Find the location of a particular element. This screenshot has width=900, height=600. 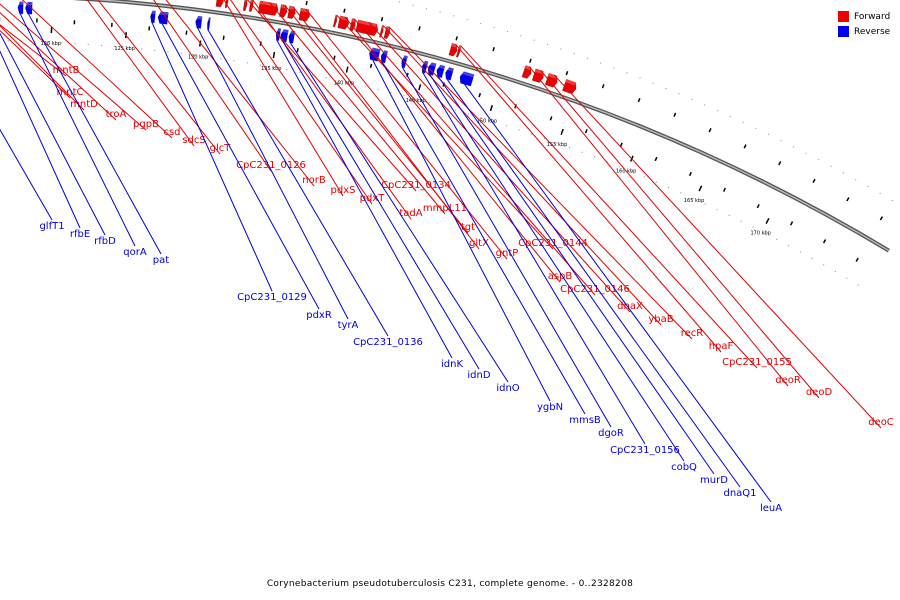

forward-gene-label: dnaX is located at coordinates (630, 306).